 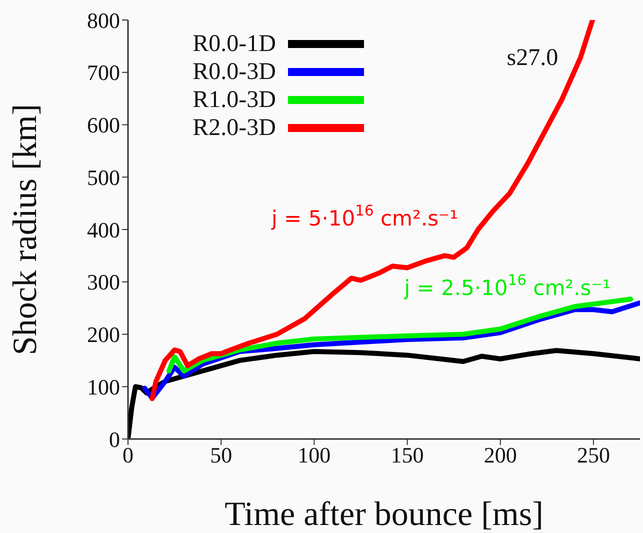 I want to click on legend-label: R0.0-1D, so click(x=234, y=44).